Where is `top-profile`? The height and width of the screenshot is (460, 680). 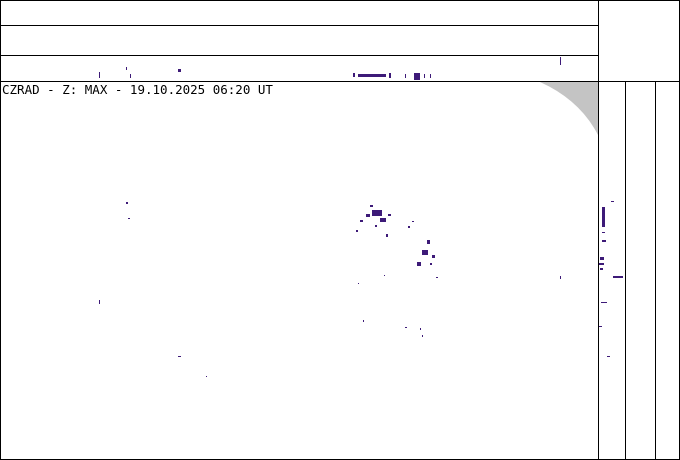
top-profile is located at coordinates (330, 68).